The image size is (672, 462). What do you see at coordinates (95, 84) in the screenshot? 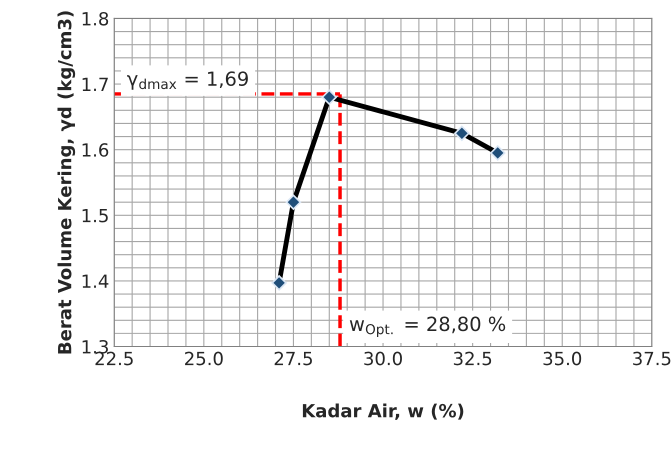
I see `y-tick-label: 1.7` at bounding box center [95, 84].